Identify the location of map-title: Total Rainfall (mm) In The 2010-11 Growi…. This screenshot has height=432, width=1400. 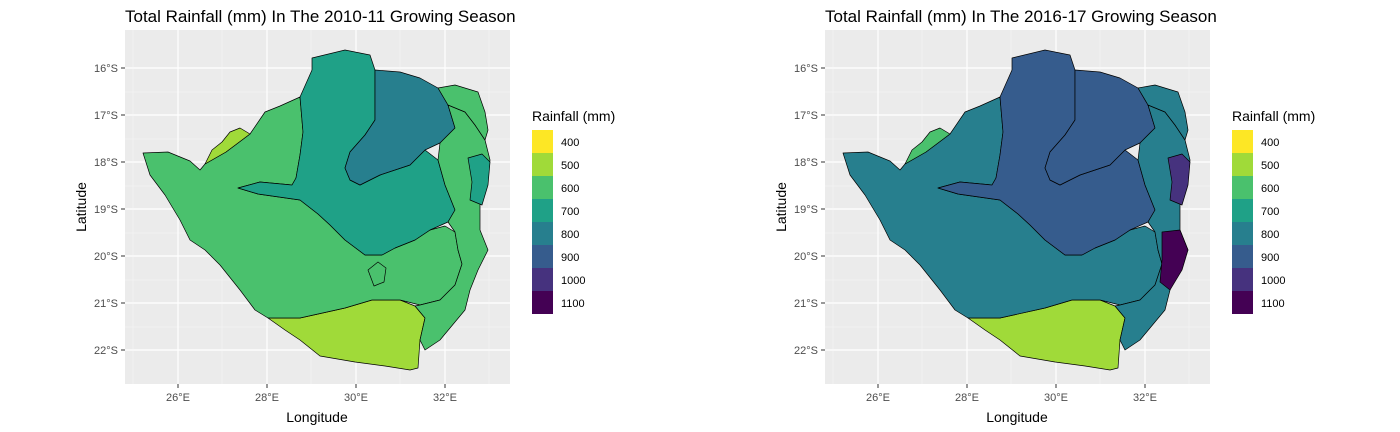
(320, 16).